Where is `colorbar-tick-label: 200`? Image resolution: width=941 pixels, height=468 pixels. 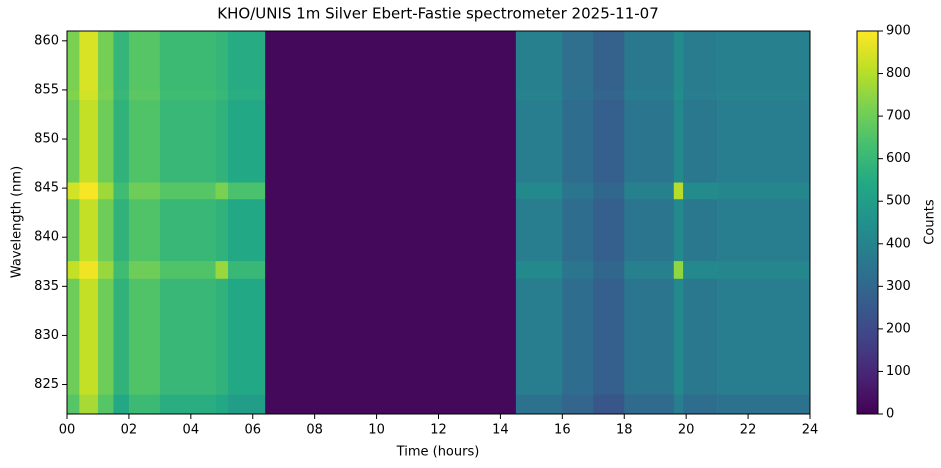
colorbar-tick-label: 200 is located at coordinates (898, 328).